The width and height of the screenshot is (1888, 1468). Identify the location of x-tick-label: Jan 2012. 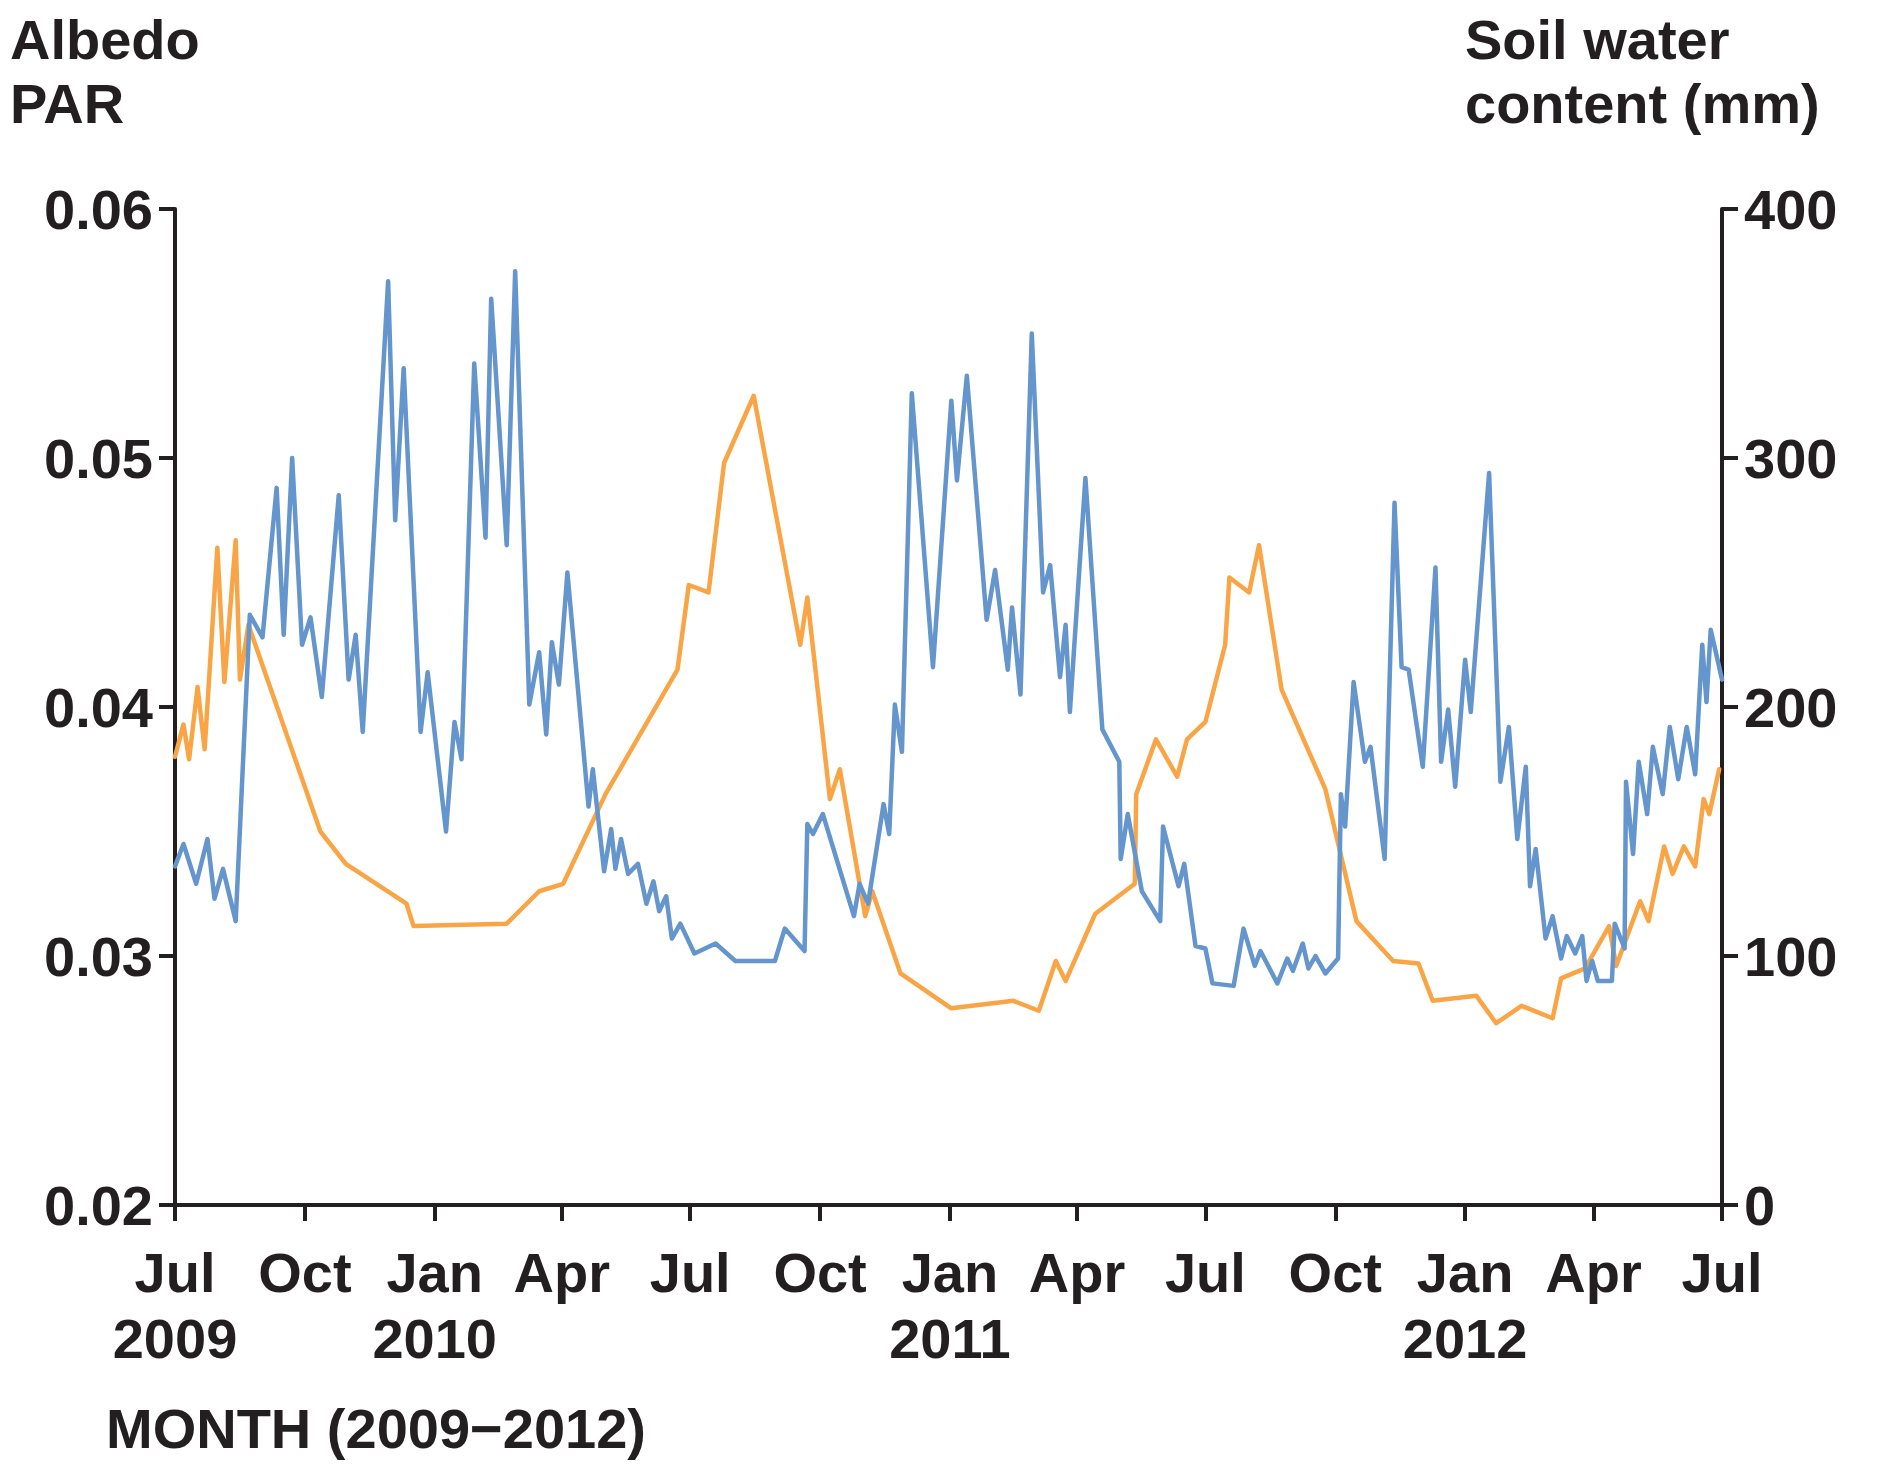
(1465, 1305).